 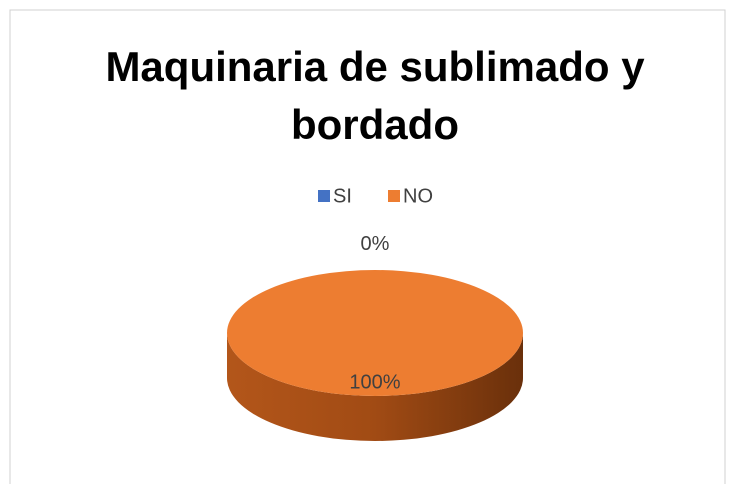 I want to click on pie-side, so click(x=375, y=387).